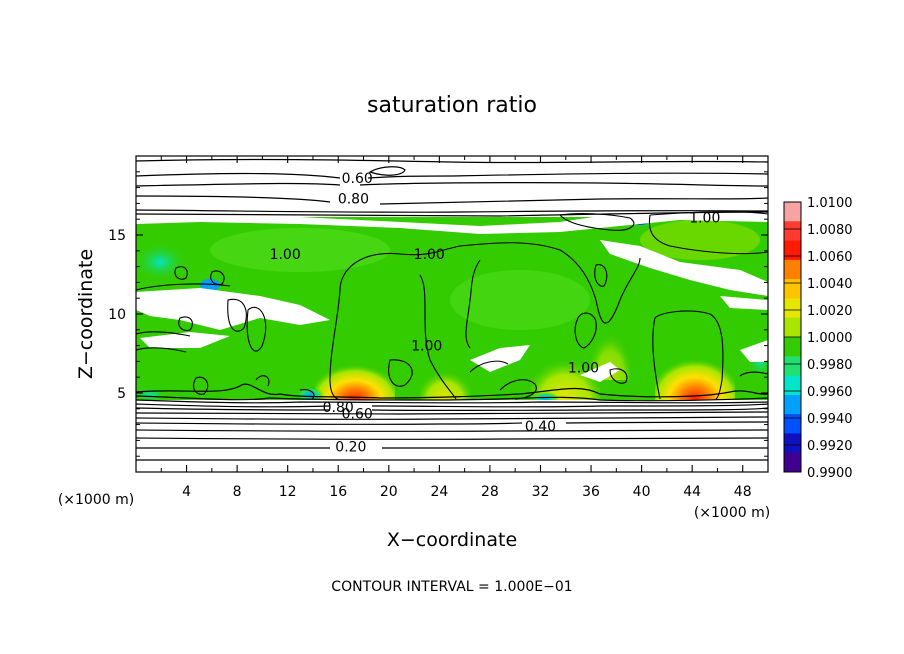  I want to click on x-tick-label: 24, so click(439, 492).